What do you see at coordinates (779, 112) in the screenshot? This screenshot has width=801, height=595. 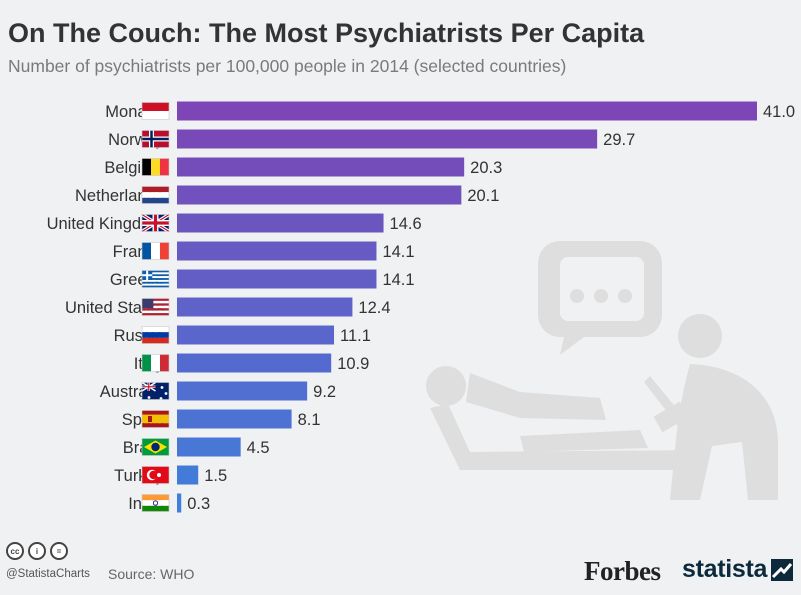 I see `value-label: 41.0` at bounding box center [779, 112].